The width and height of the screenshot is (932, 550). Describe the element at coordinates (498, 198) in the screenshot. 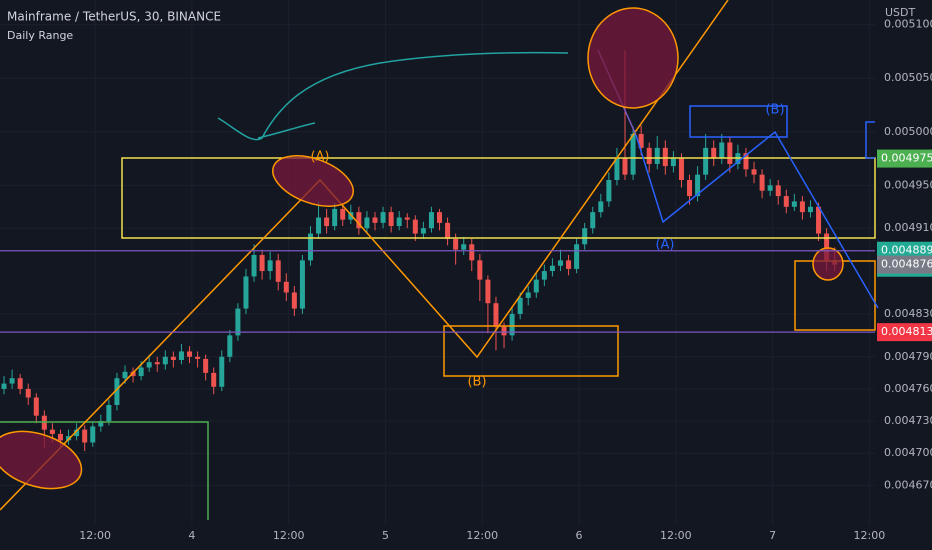

I see `range-box` at that location.